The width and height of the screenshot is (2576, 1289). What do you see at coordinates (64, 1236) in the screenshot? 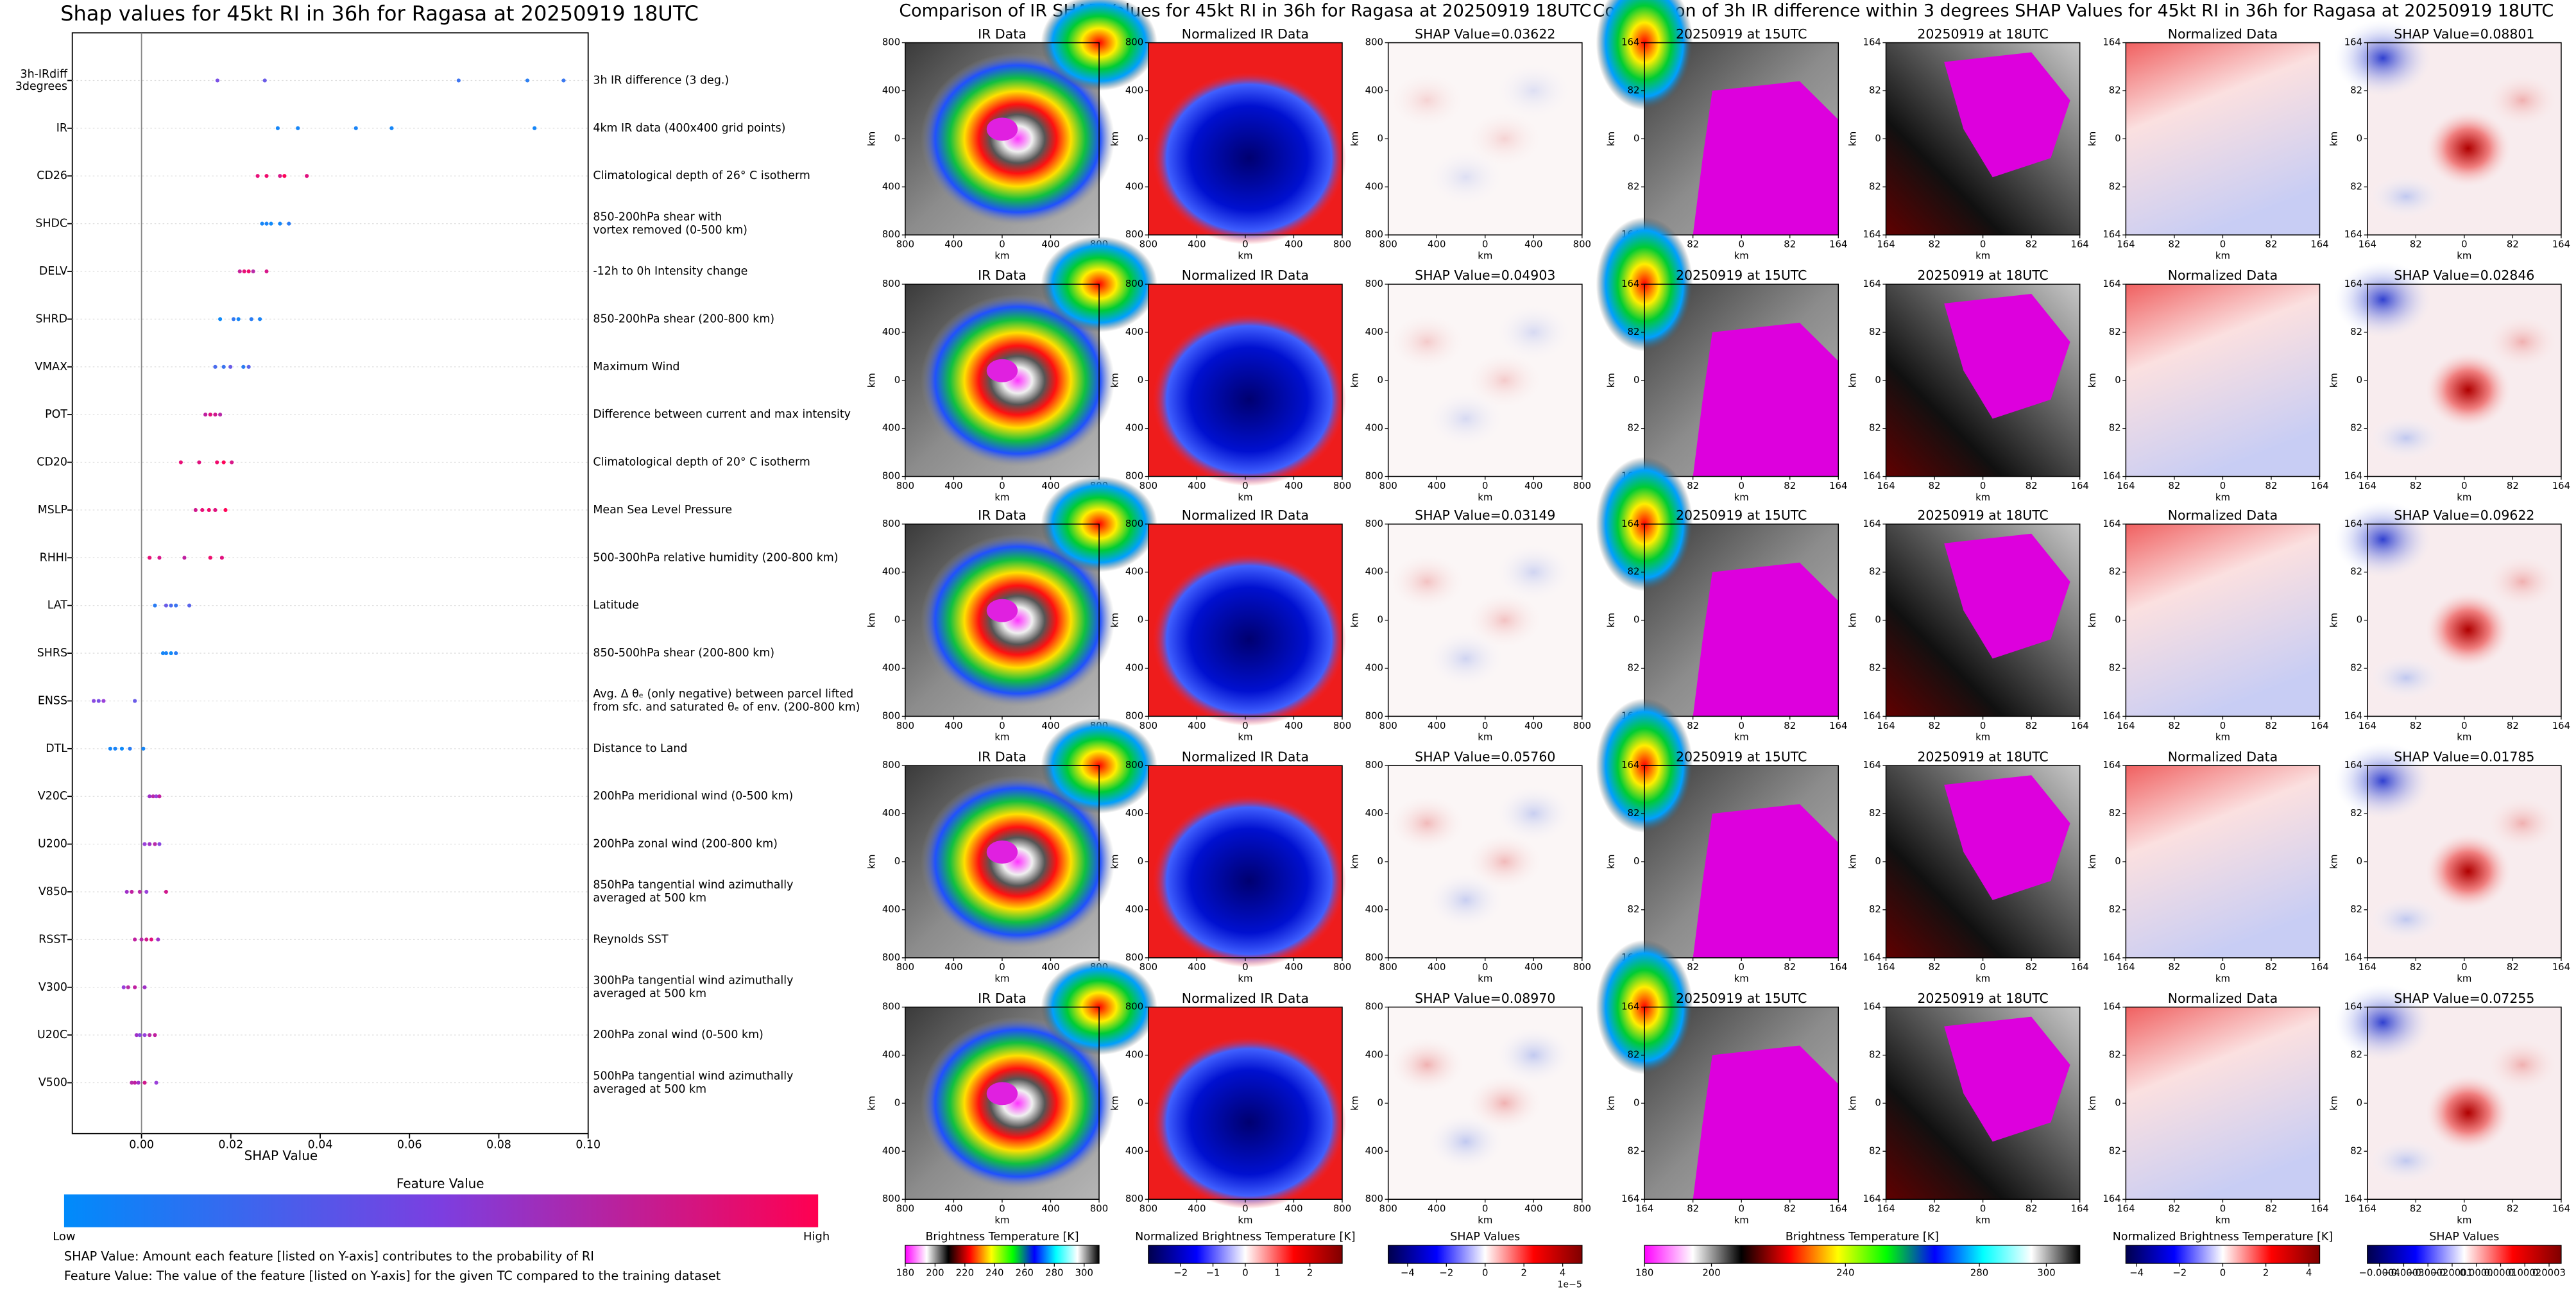
I see `colorbar-low: Low` at bounding box center [64, 1236].